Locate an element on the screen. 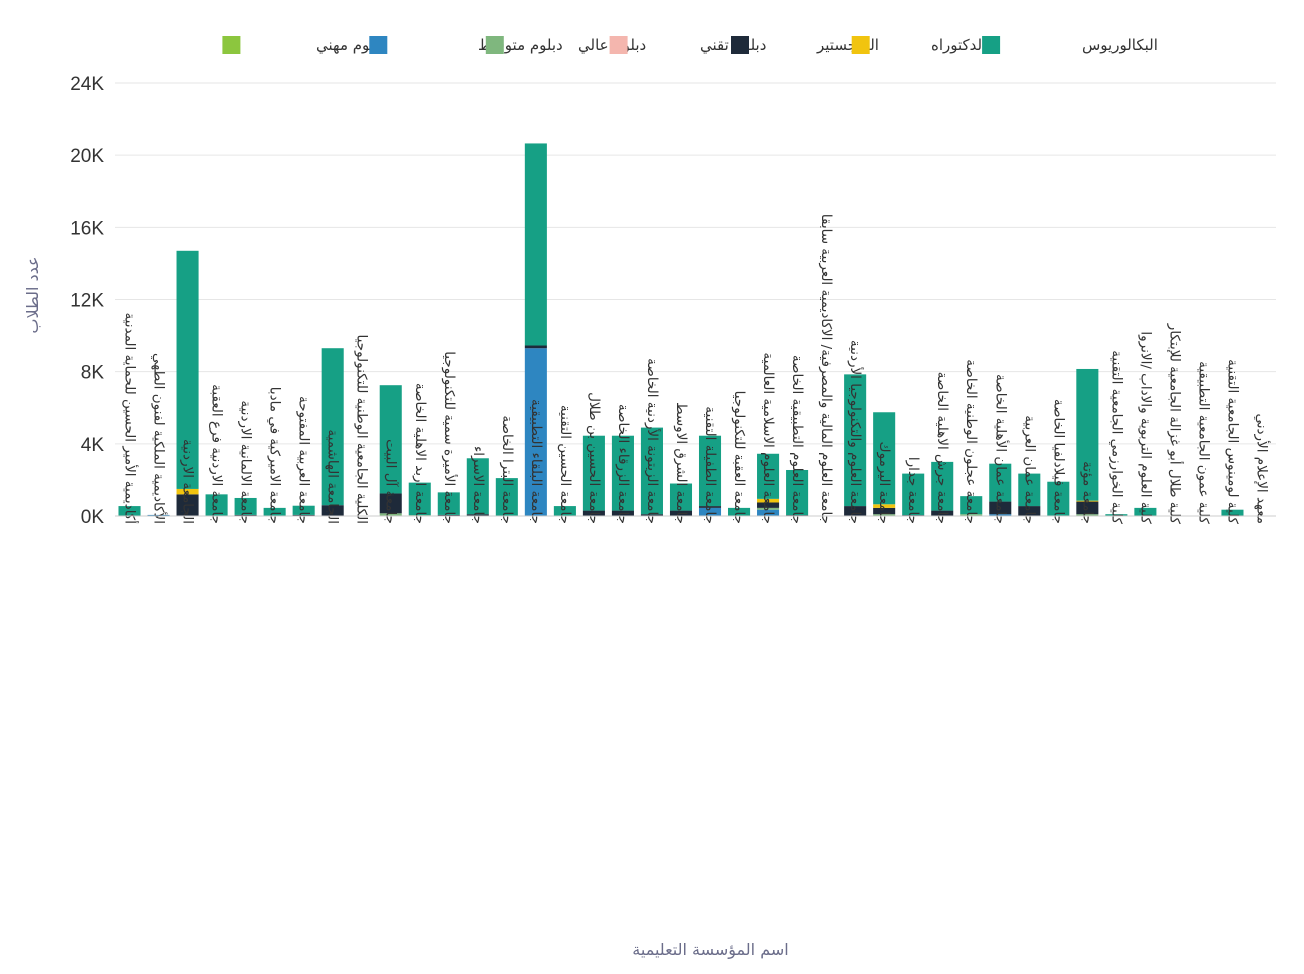 Image resolution: width=1304 pixels, height=974 pixels. x-tick-label: جامعة الأميرة سمية للتكنولوجيا is located at coordinates (449, 437).